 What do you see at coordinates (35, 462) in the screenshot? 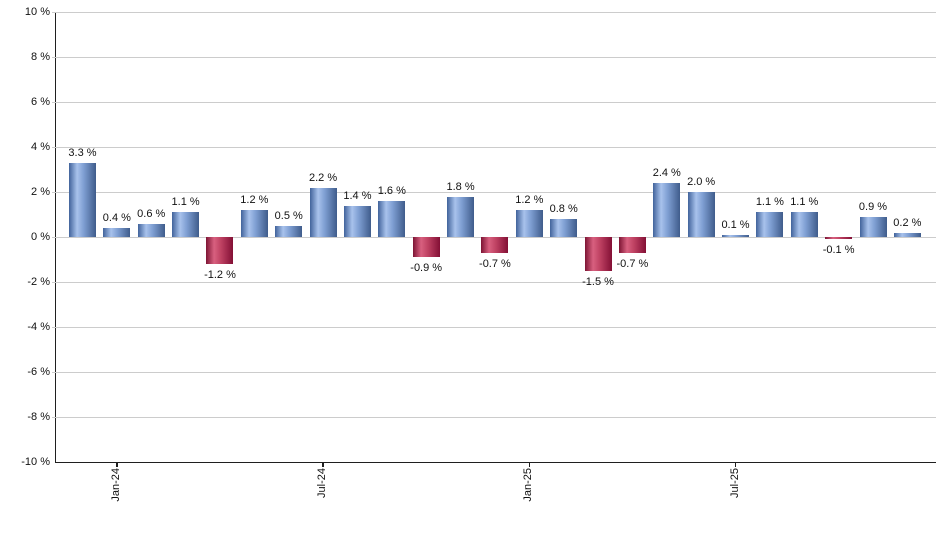
I see `y-tick-label: -10 %` at bounding box center [35, 462].